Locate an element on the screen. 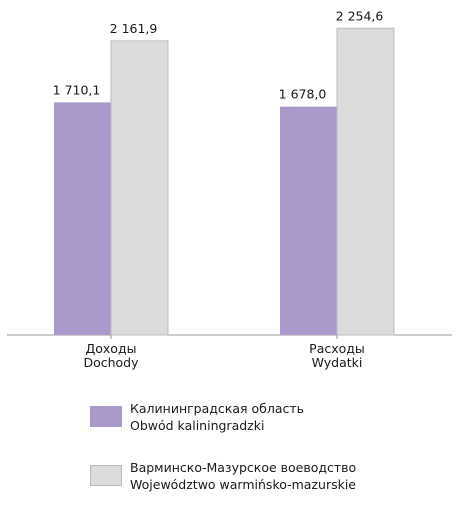 The image size is (459, 518). legend-swatch-warmia is located at coordinates (106, 475).